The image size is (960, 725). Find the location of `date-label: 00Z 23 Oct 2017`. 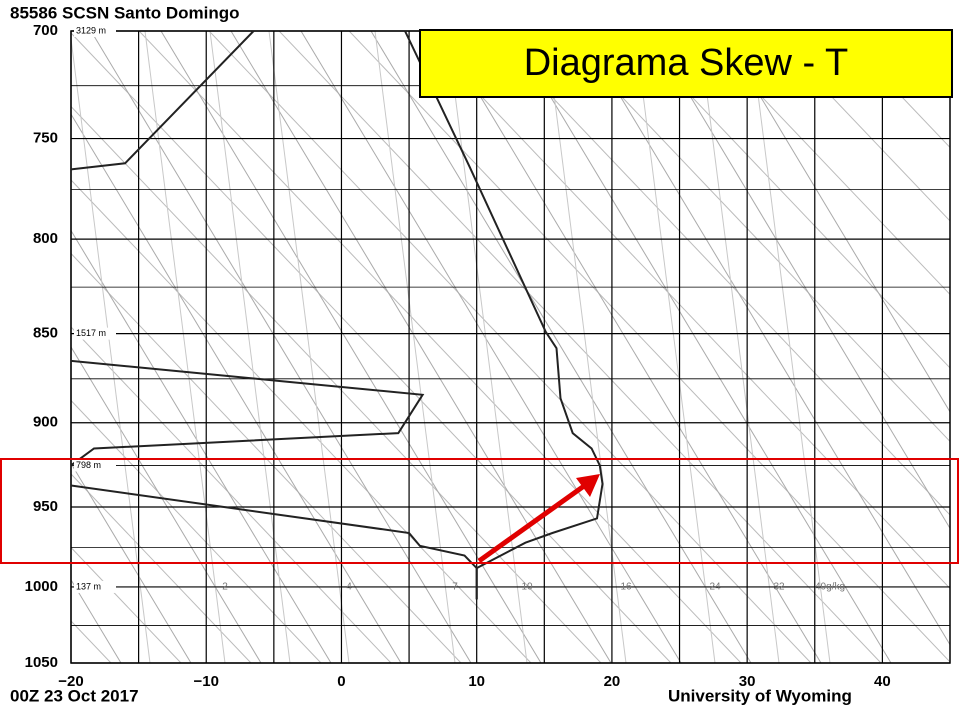

date-label: 00Z 23 Oct 2017 is located at coordinates (74, 695).